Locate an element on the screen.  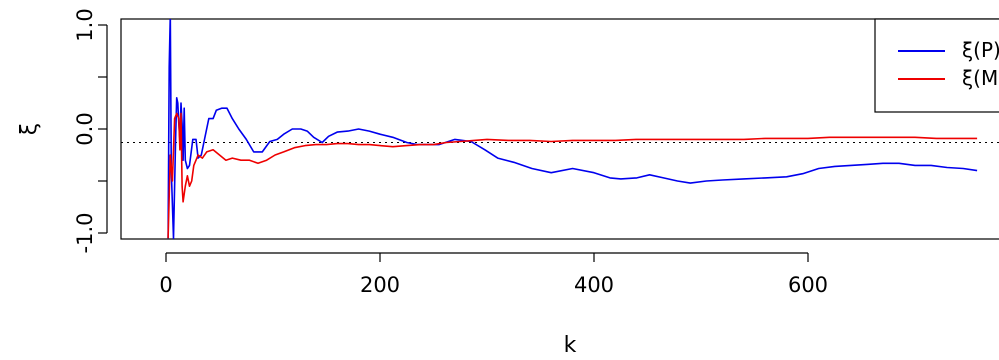
x-axis-title: k is located at coordinates (570, 345).